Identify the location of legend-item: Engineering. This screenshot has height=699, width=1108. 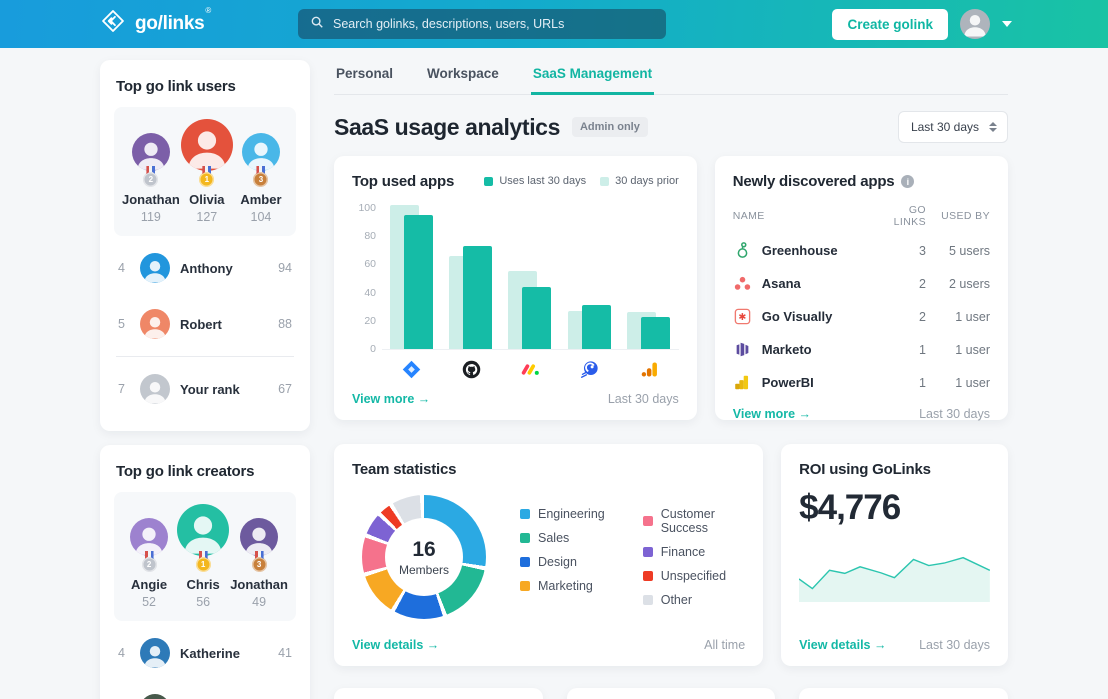
(562, 514).